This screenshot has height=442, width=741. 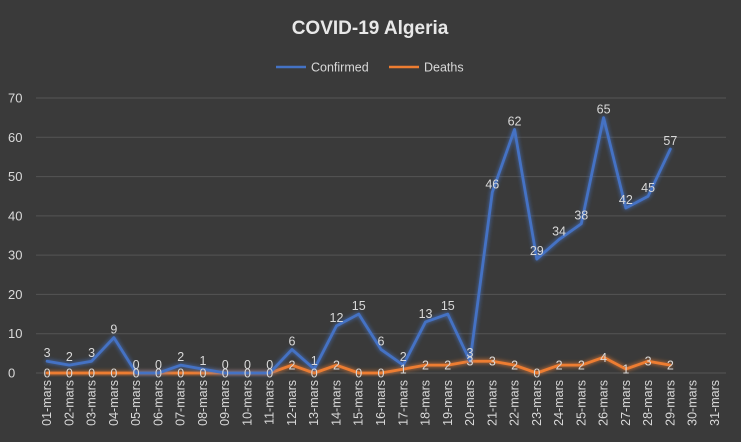 What do you see at coordinates (515, 403) in the screenshot?
I see `x-tick-label: 22-mars` at bounding box center [515, 403].